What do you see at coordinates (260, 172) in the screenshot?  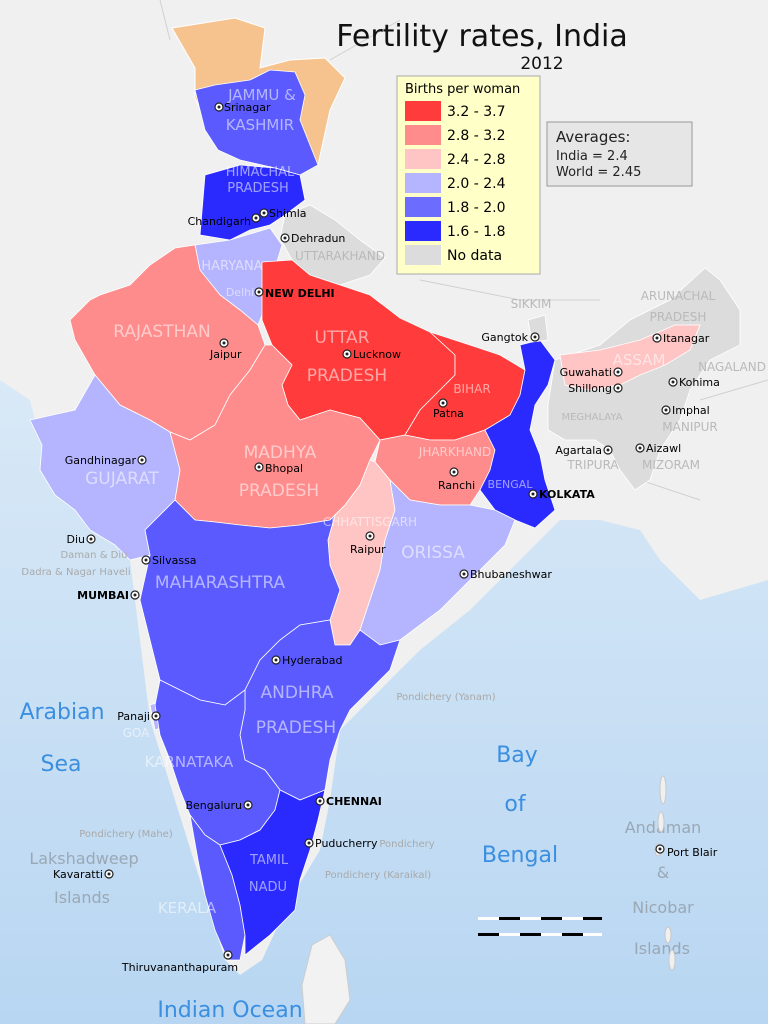 I see `state-label-hp-1: HIMACHAL` at bounding box center [260, 172].